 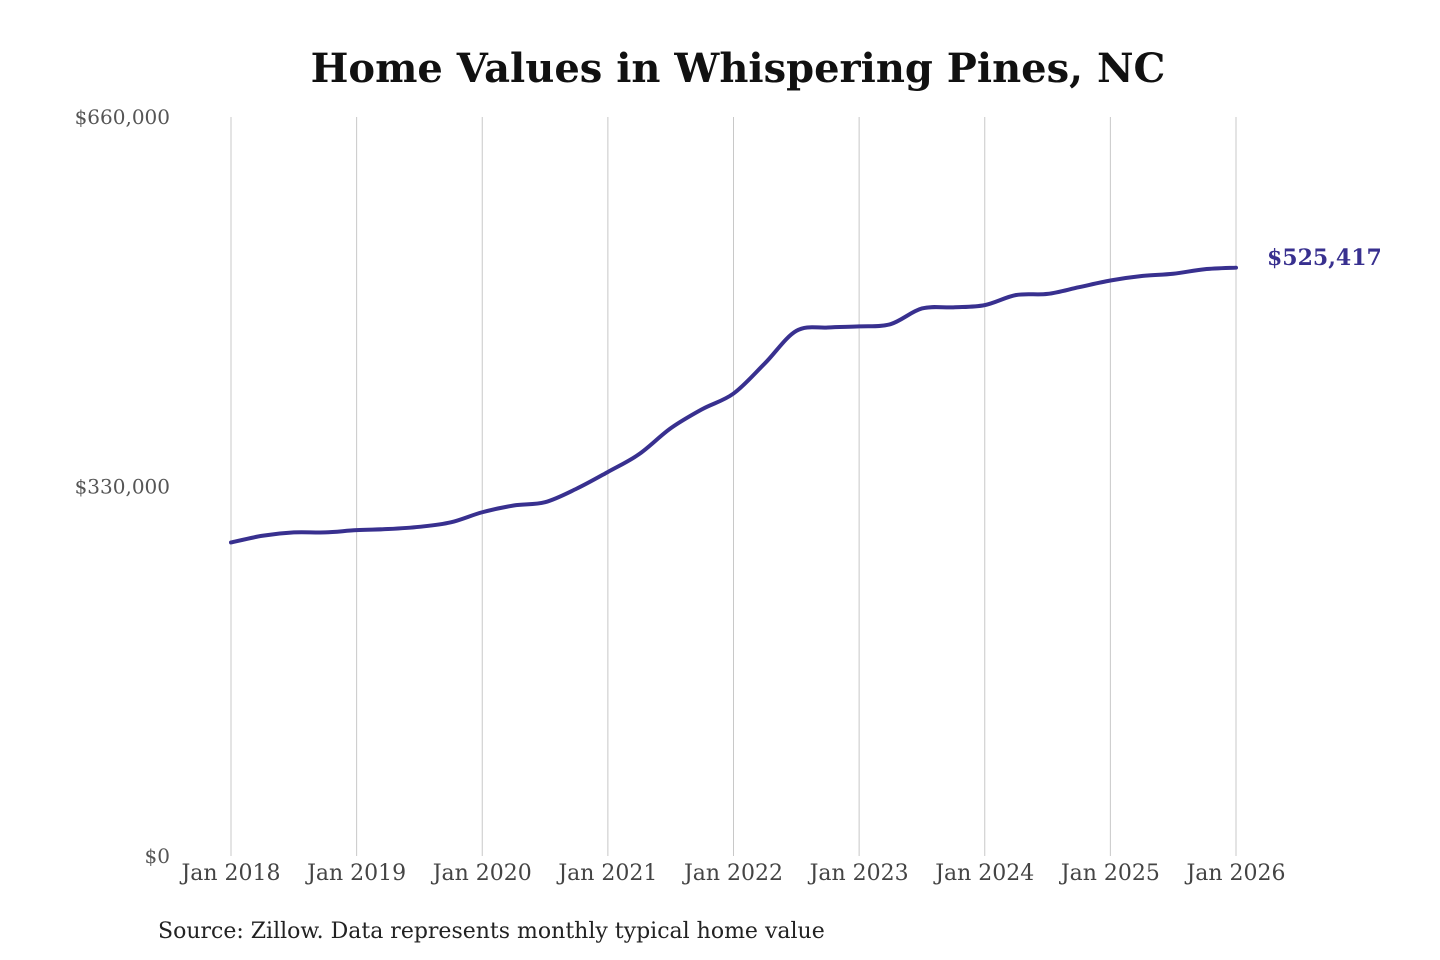 I want to click on x-tick-label-3: Jan 2021, so click(x=606, y=873).